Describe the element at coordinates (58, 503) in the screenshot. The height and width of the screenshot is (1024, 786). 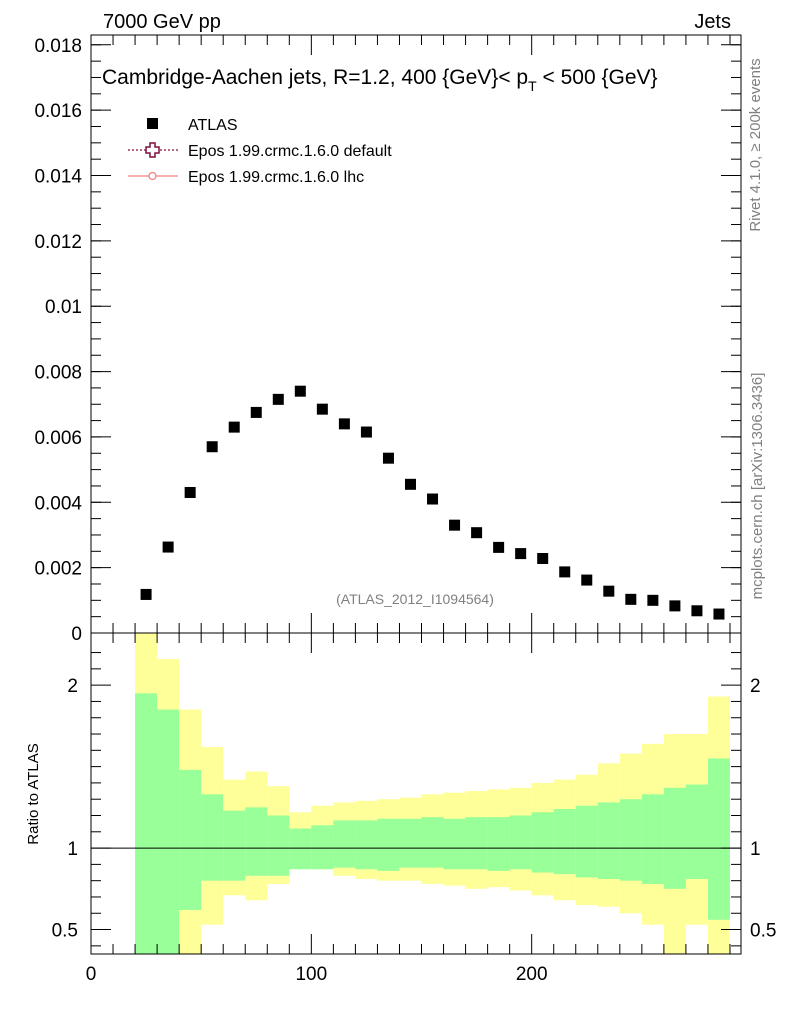
I see `y-tick-label: 0.004` at that location.